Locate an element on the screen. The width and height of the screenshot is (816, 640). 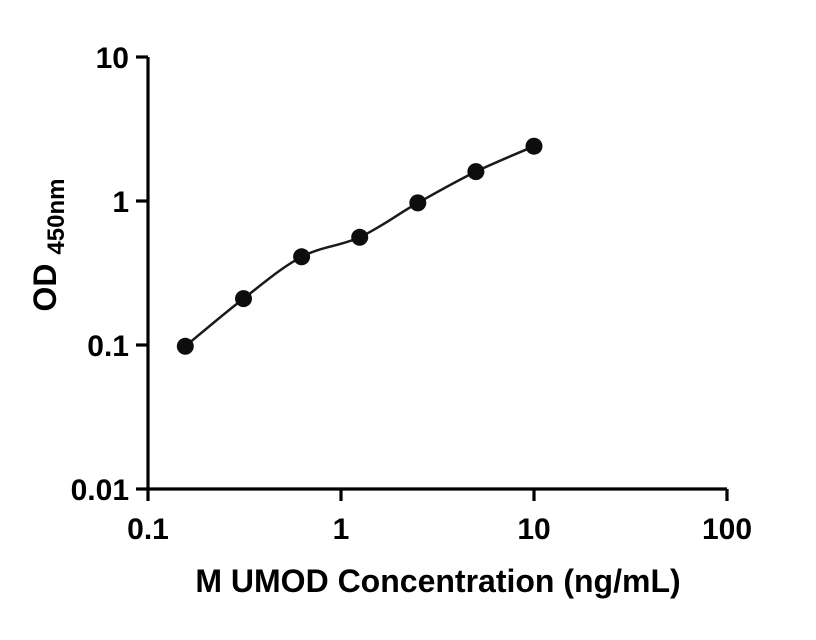
y-axis-title: OD 450nm is located at coordinates (48, 245).